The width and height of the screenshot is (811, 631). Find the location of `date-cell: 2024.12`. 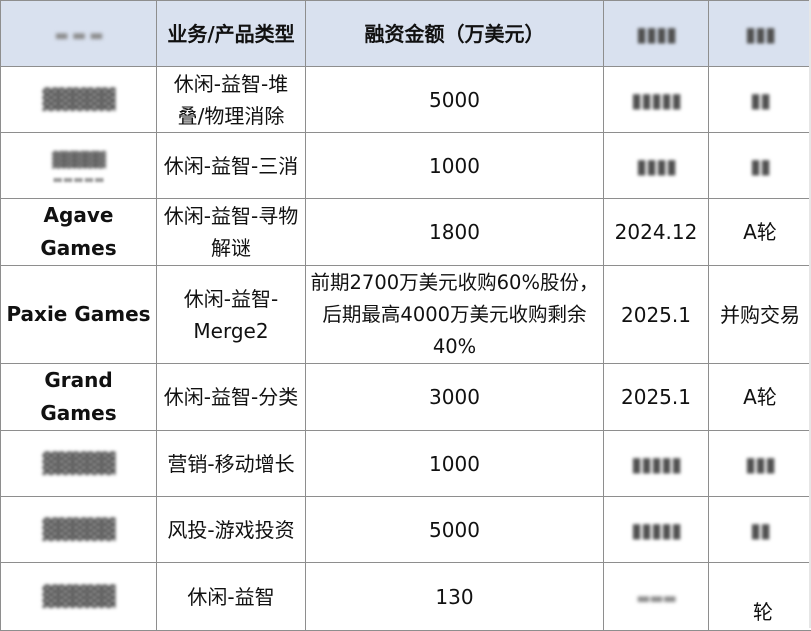

date-cell: 2024.12 is located at coordinates (656, 232).